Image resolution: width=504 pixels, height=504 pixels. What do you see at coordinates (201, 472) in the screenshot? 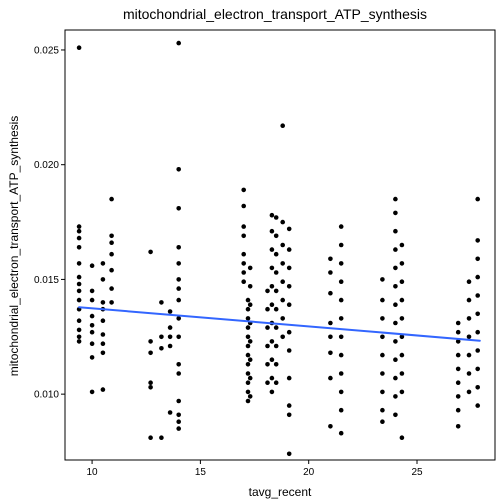
I see `x-tick-label: 15` at bounding box center [201, 472].